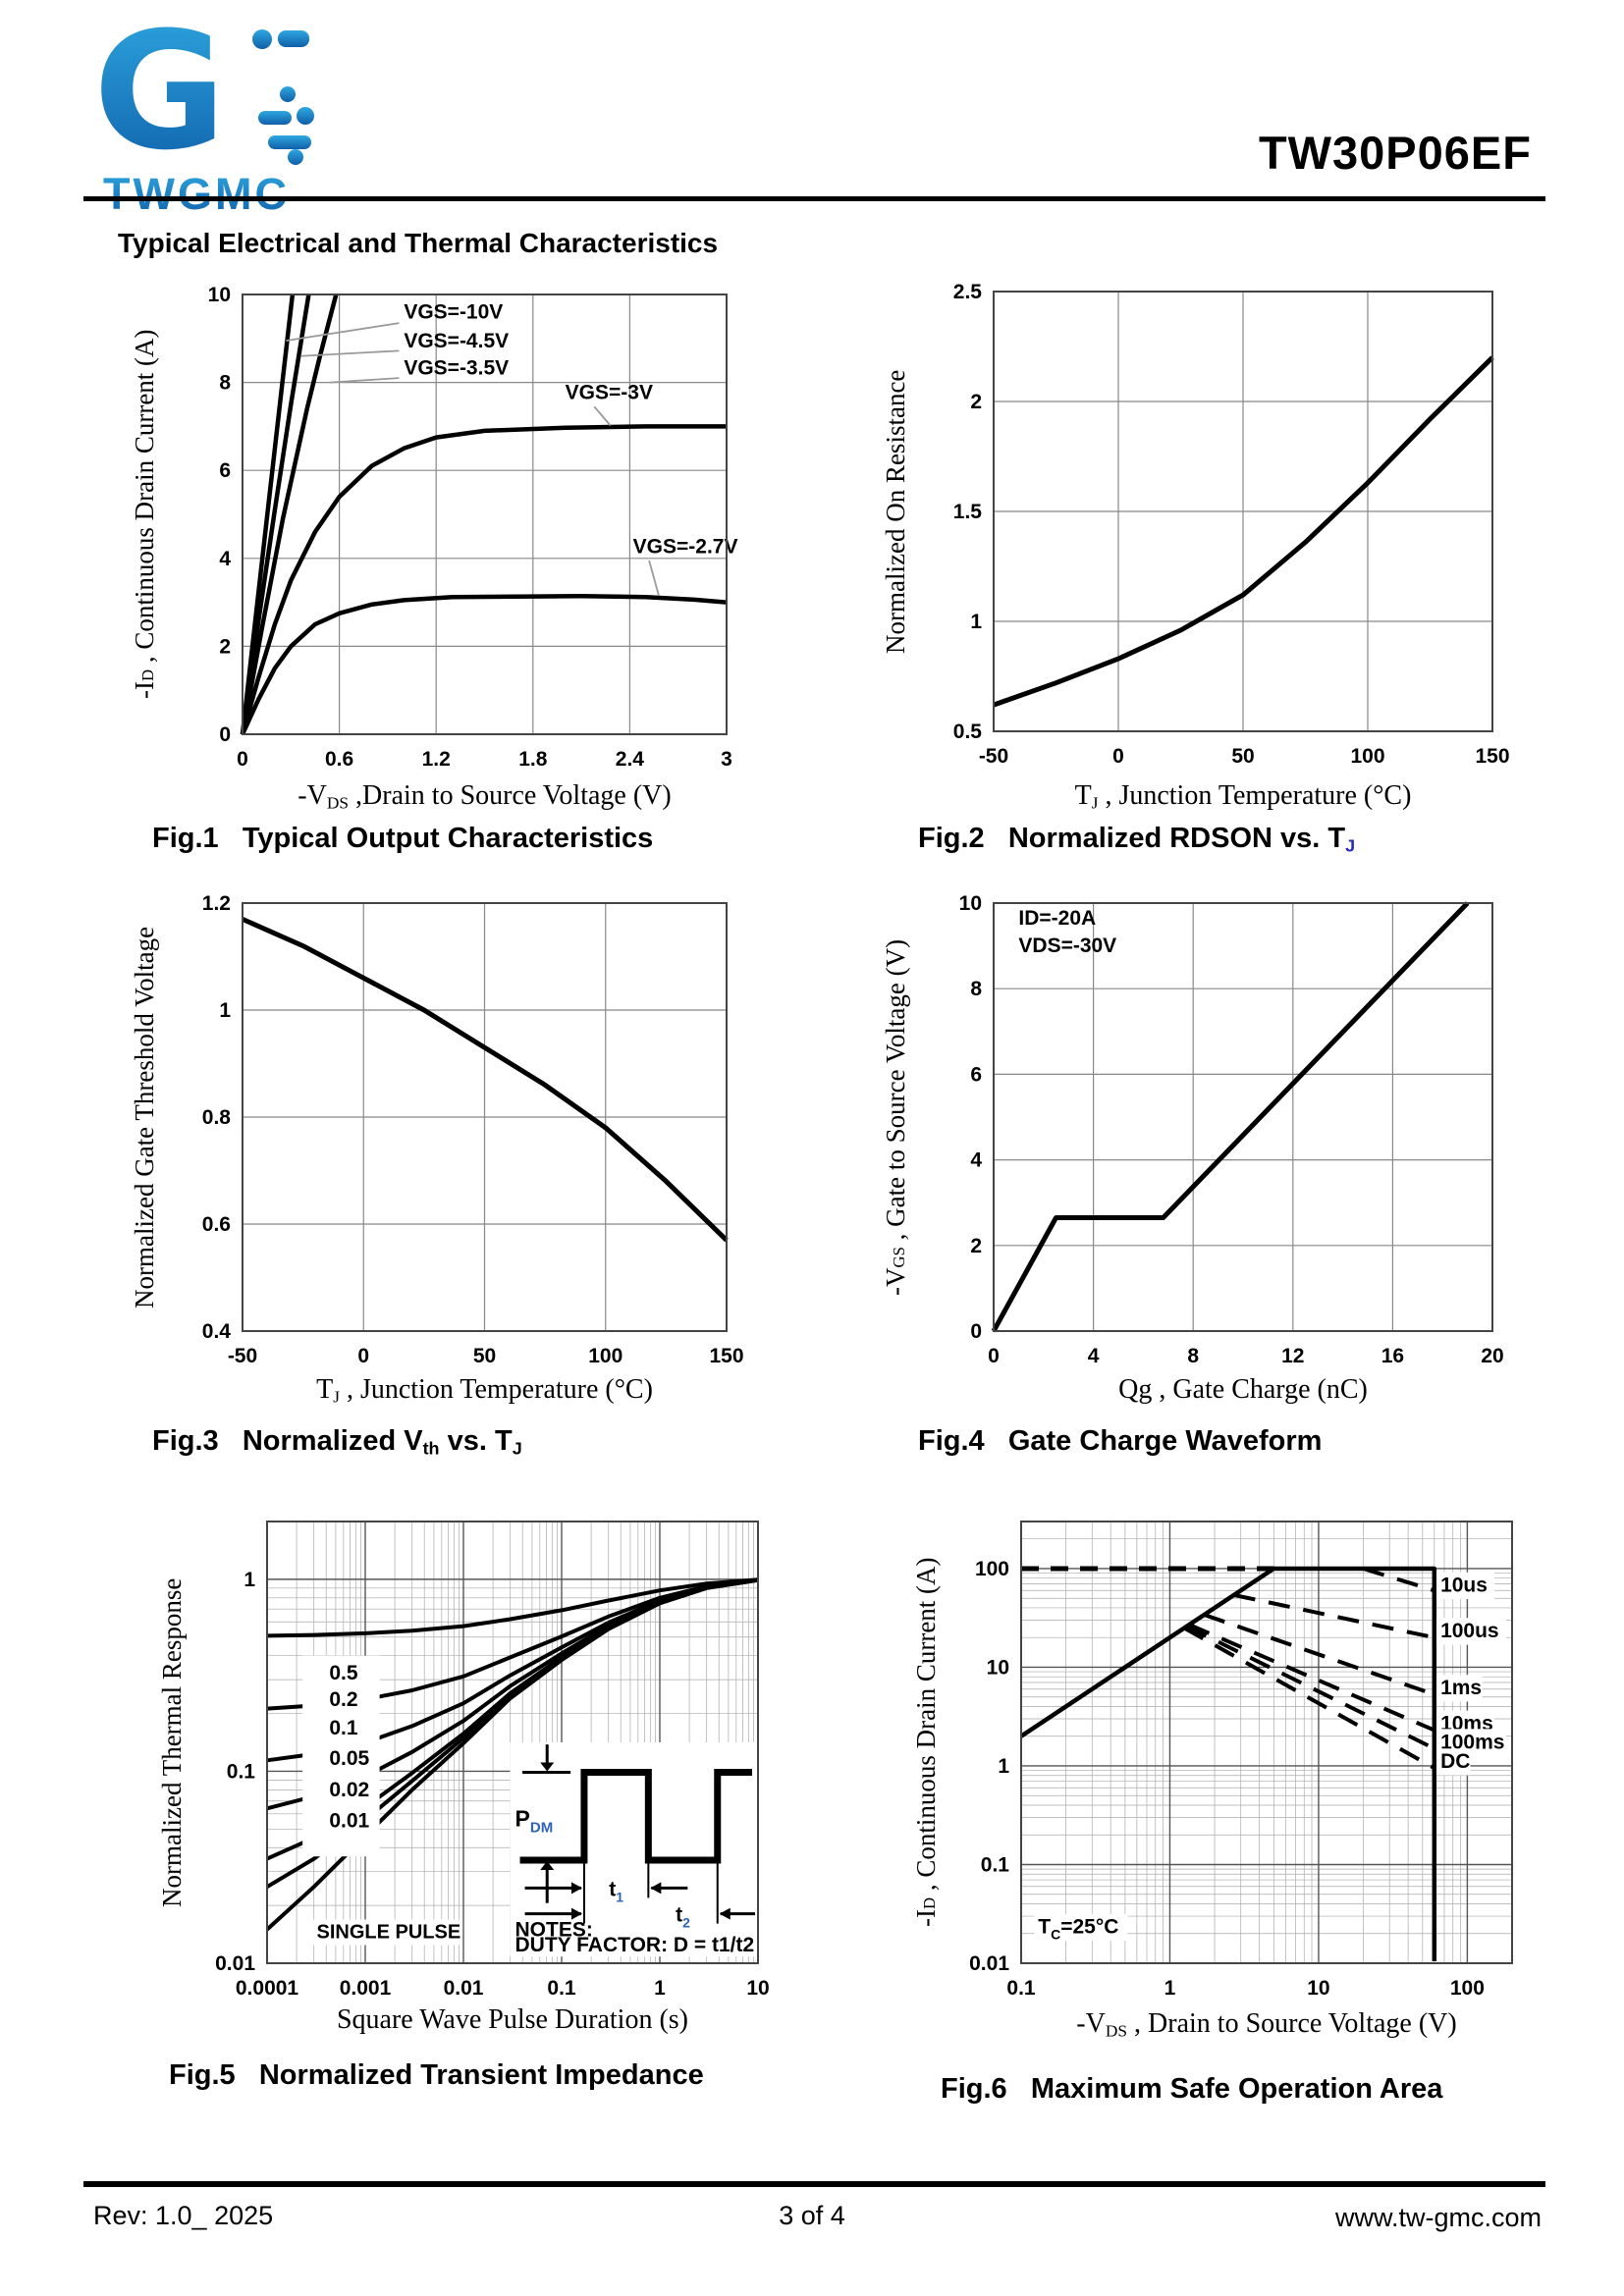 Image resolution: width=1624 pixels, height=2296 pixels. Describe the element at coordinates (1243, 796) in the screenshot. I see `fig2-x-axis-label: TJ , Junction Temperature (°C)` at that location.